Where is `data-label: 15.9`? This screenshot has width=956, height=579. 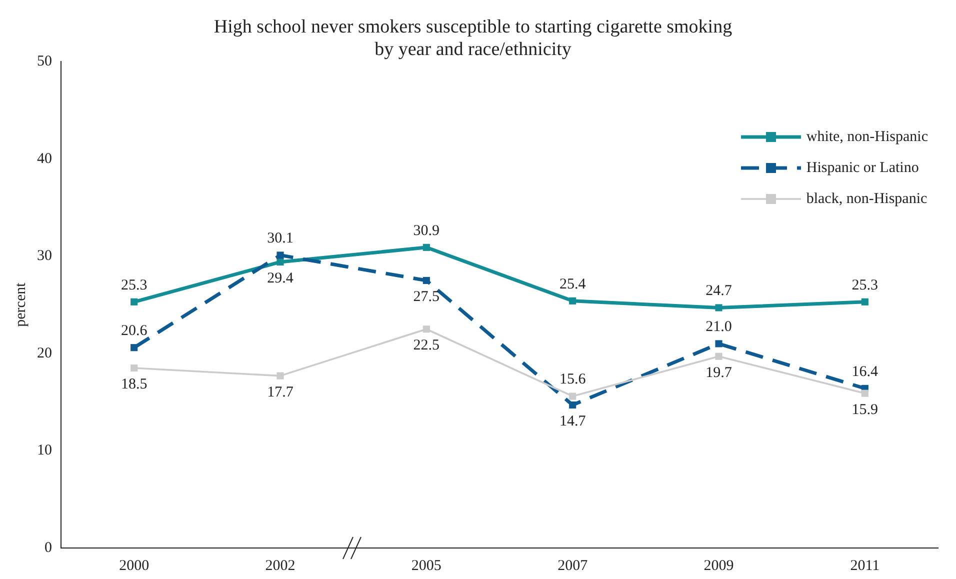
data-label: 15.9 is located at coordinates (865, 410).